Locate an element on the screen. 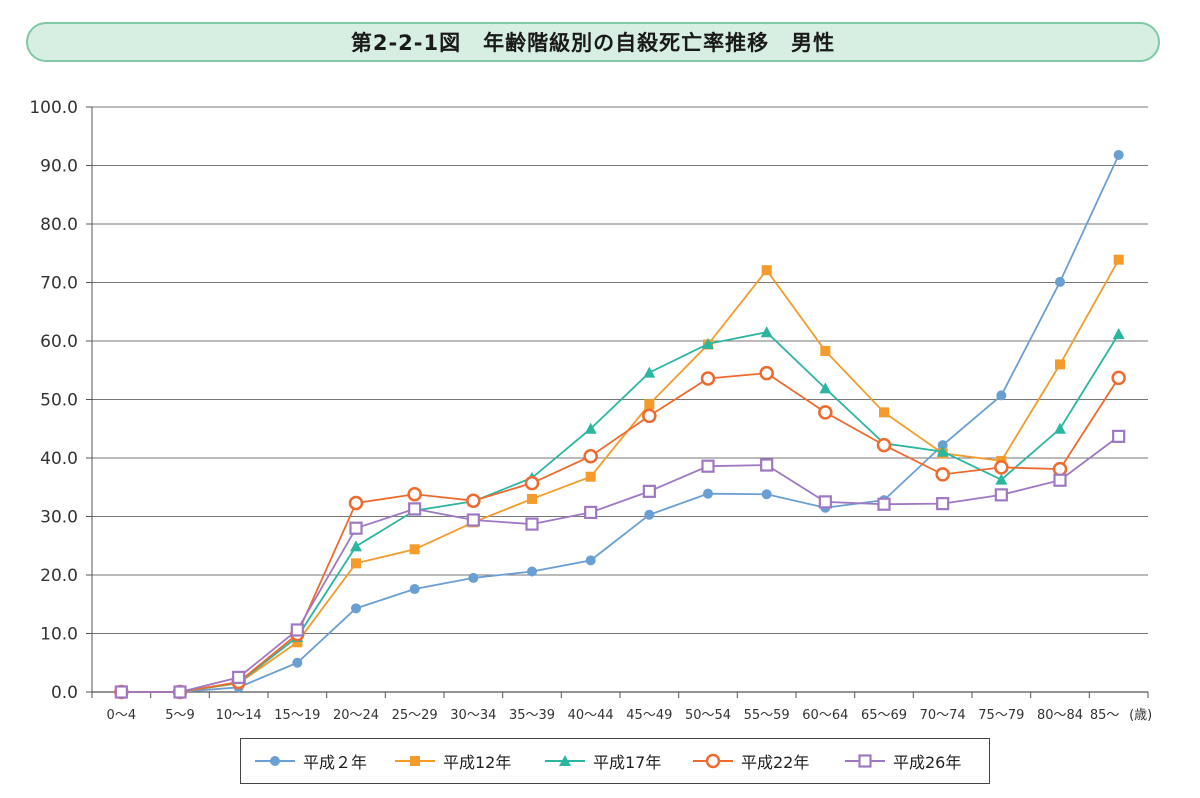 The image size is (1200, 798). title-bar: 第2-2-1図 年齢階級別の自殺死亡率推移 男性 is located at coordinates (593, 42).